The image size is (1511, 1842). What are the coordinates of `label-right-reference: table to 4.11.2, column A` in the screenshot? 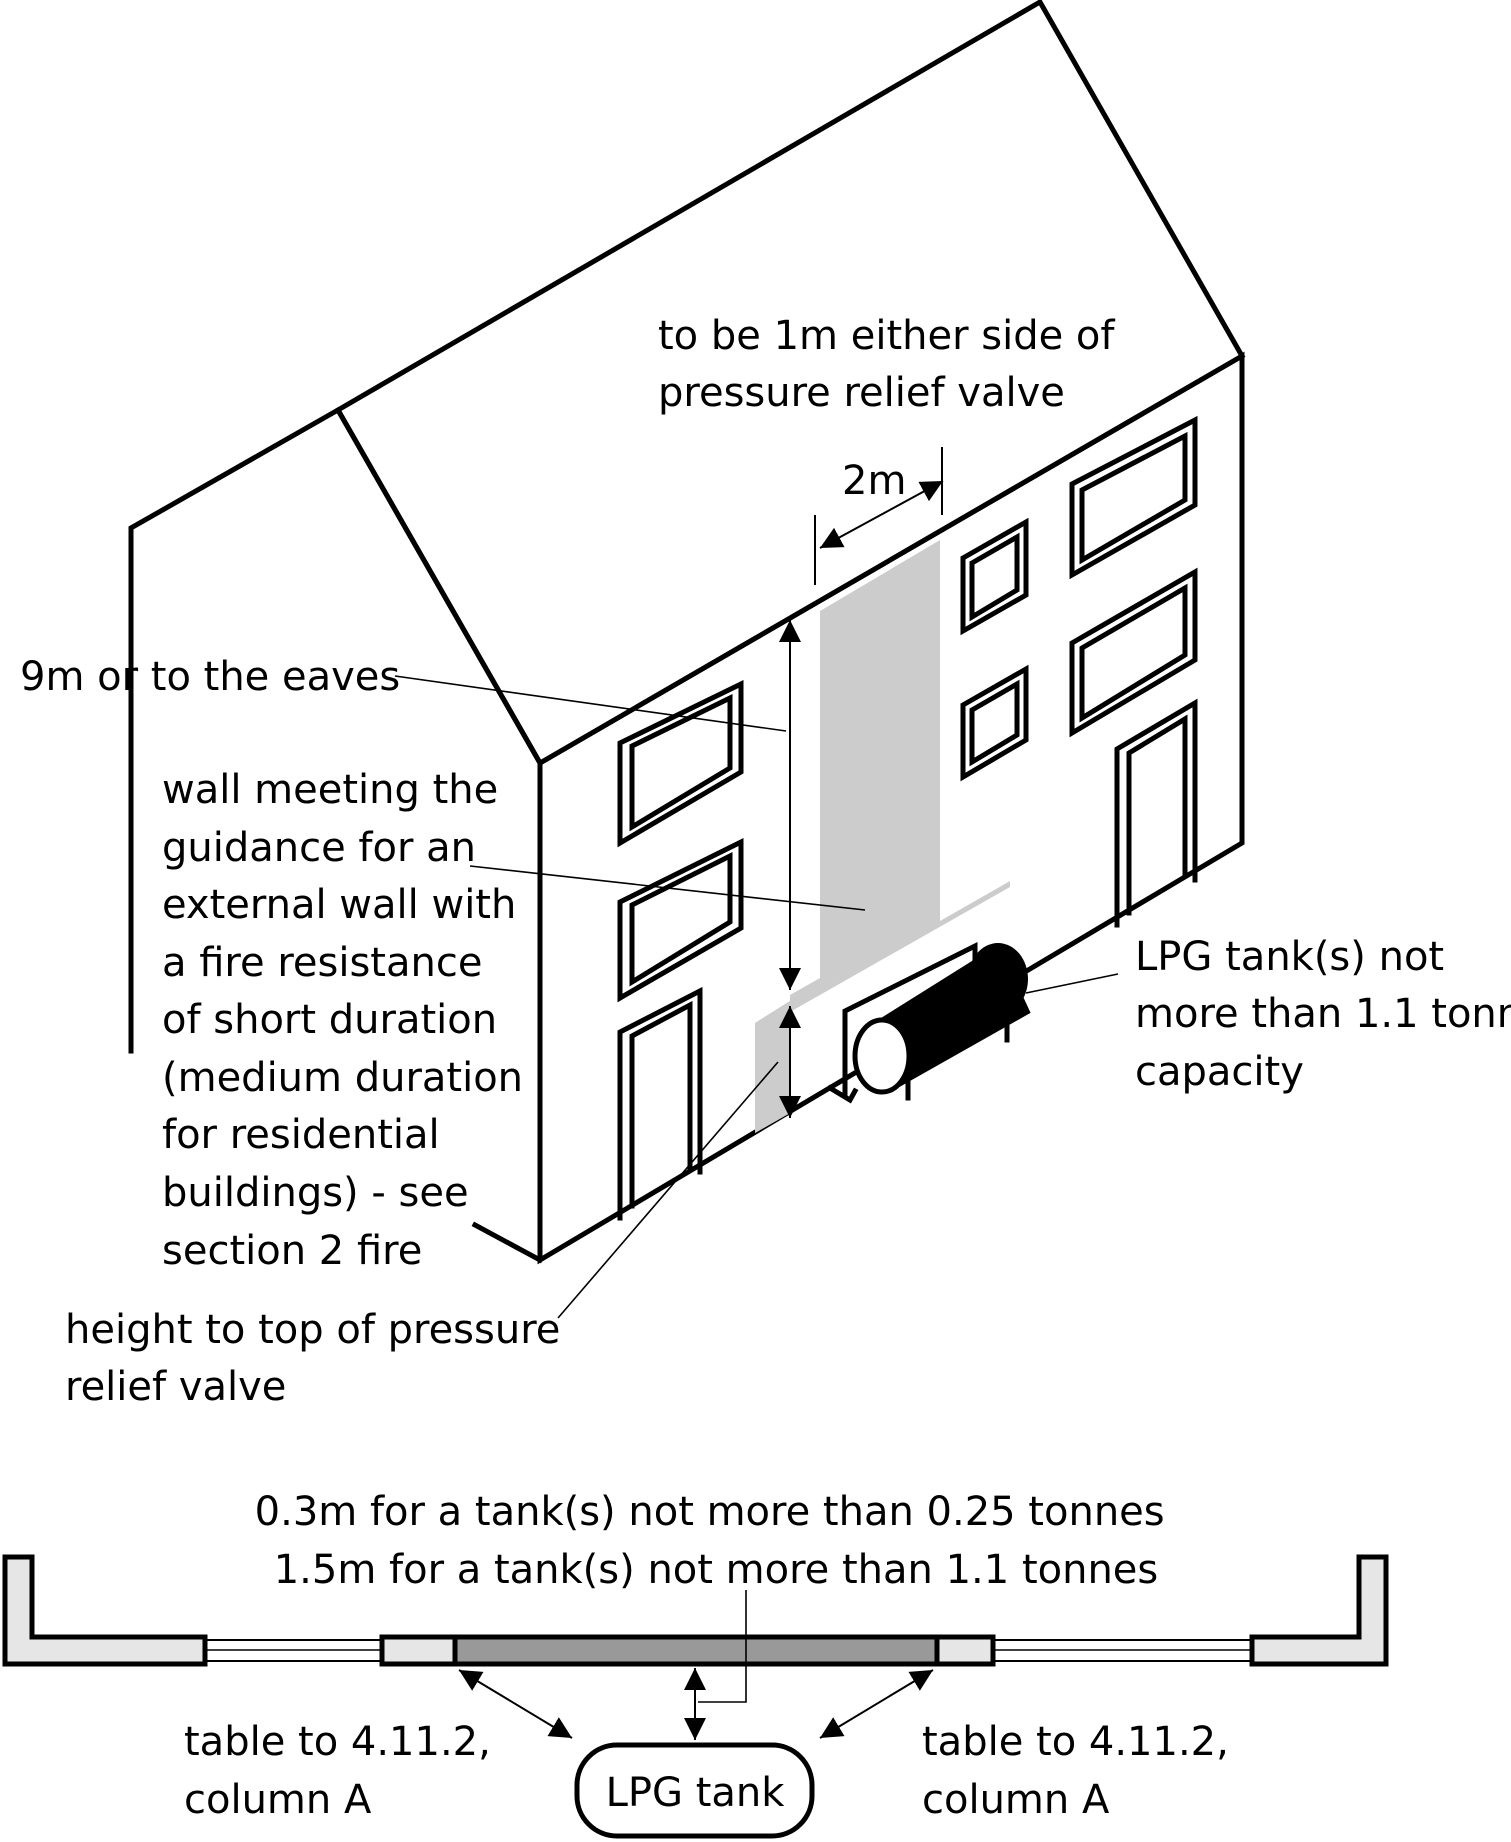 It's located at (1082, 1771).